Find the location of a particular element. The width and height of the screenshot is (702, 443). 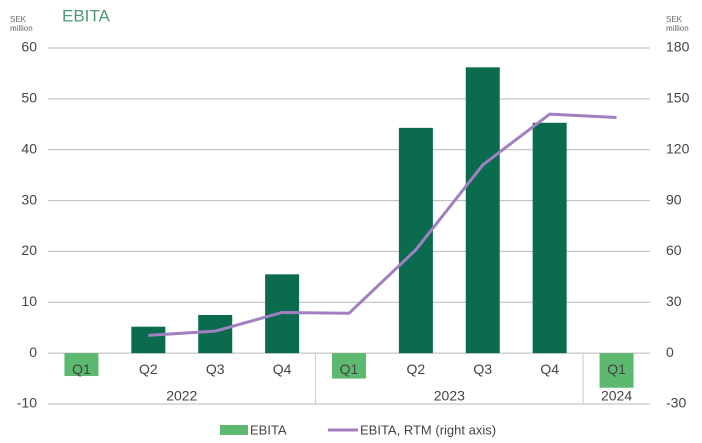

legend-label: EBITA, RTM (right axis) is located at coordinates (428, 429).